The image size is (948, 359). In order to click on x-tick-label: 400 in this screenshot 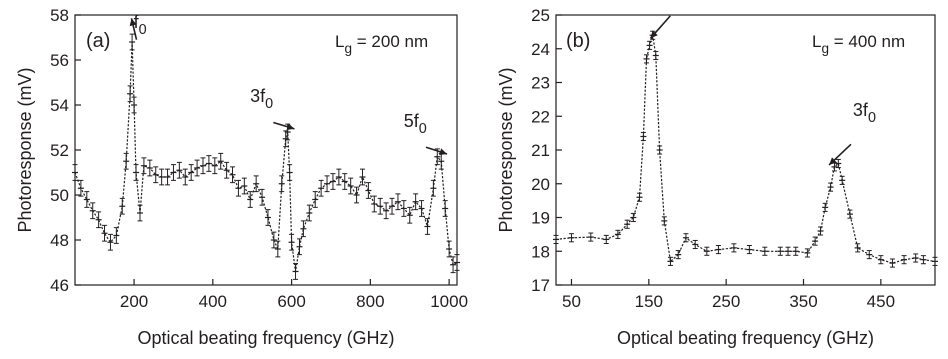, I will do `click(213, 301)`.